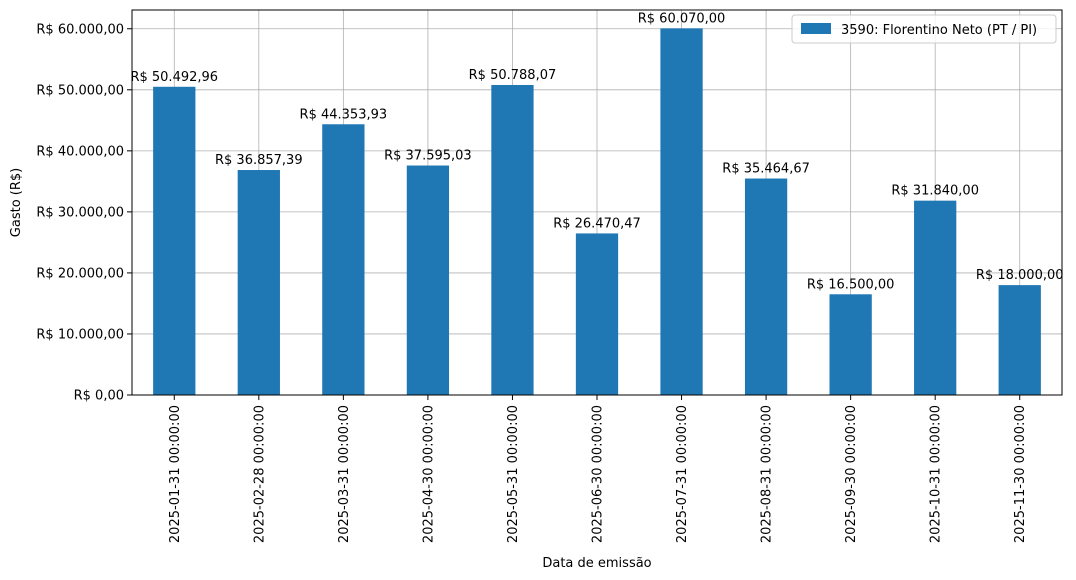 The height and width of the screenshot is (580, 1076). I want to click on bar-value-label: R$ 35.464,67, so click(766, 169).